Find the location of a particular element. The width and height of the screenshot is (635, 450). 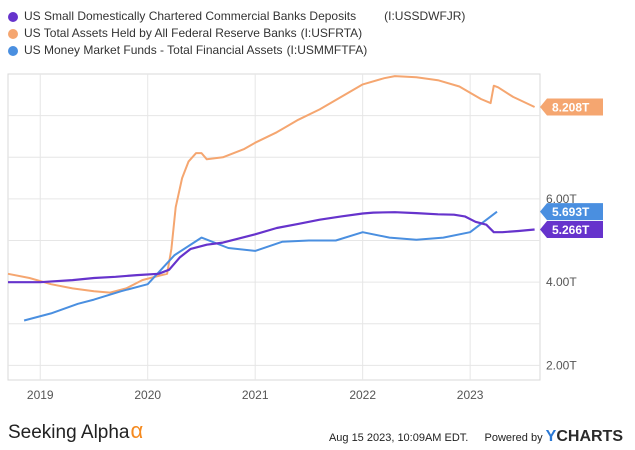

ycharts-logo-text: CHARTS is located at coordinates (589, 436).